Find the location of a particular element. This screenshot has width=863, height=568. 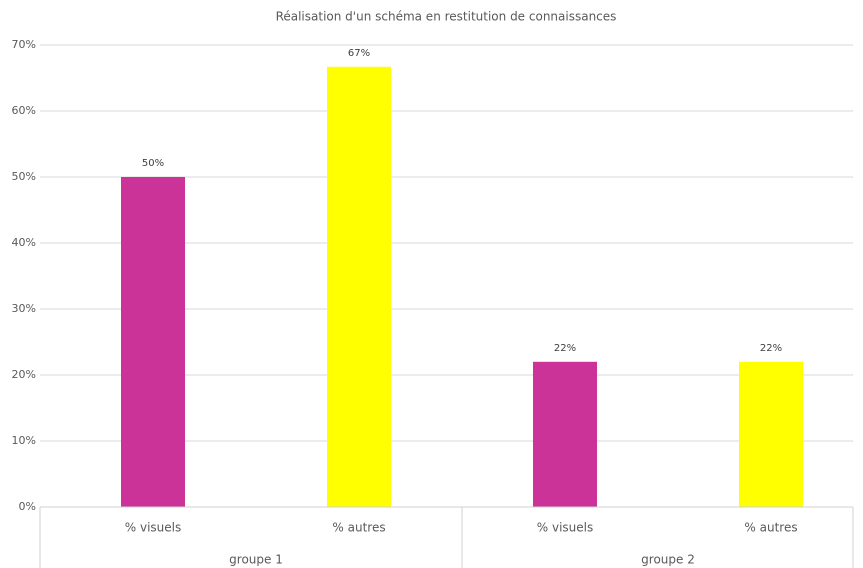

y-tick-label: 40% is located at coordinates (24, 242).